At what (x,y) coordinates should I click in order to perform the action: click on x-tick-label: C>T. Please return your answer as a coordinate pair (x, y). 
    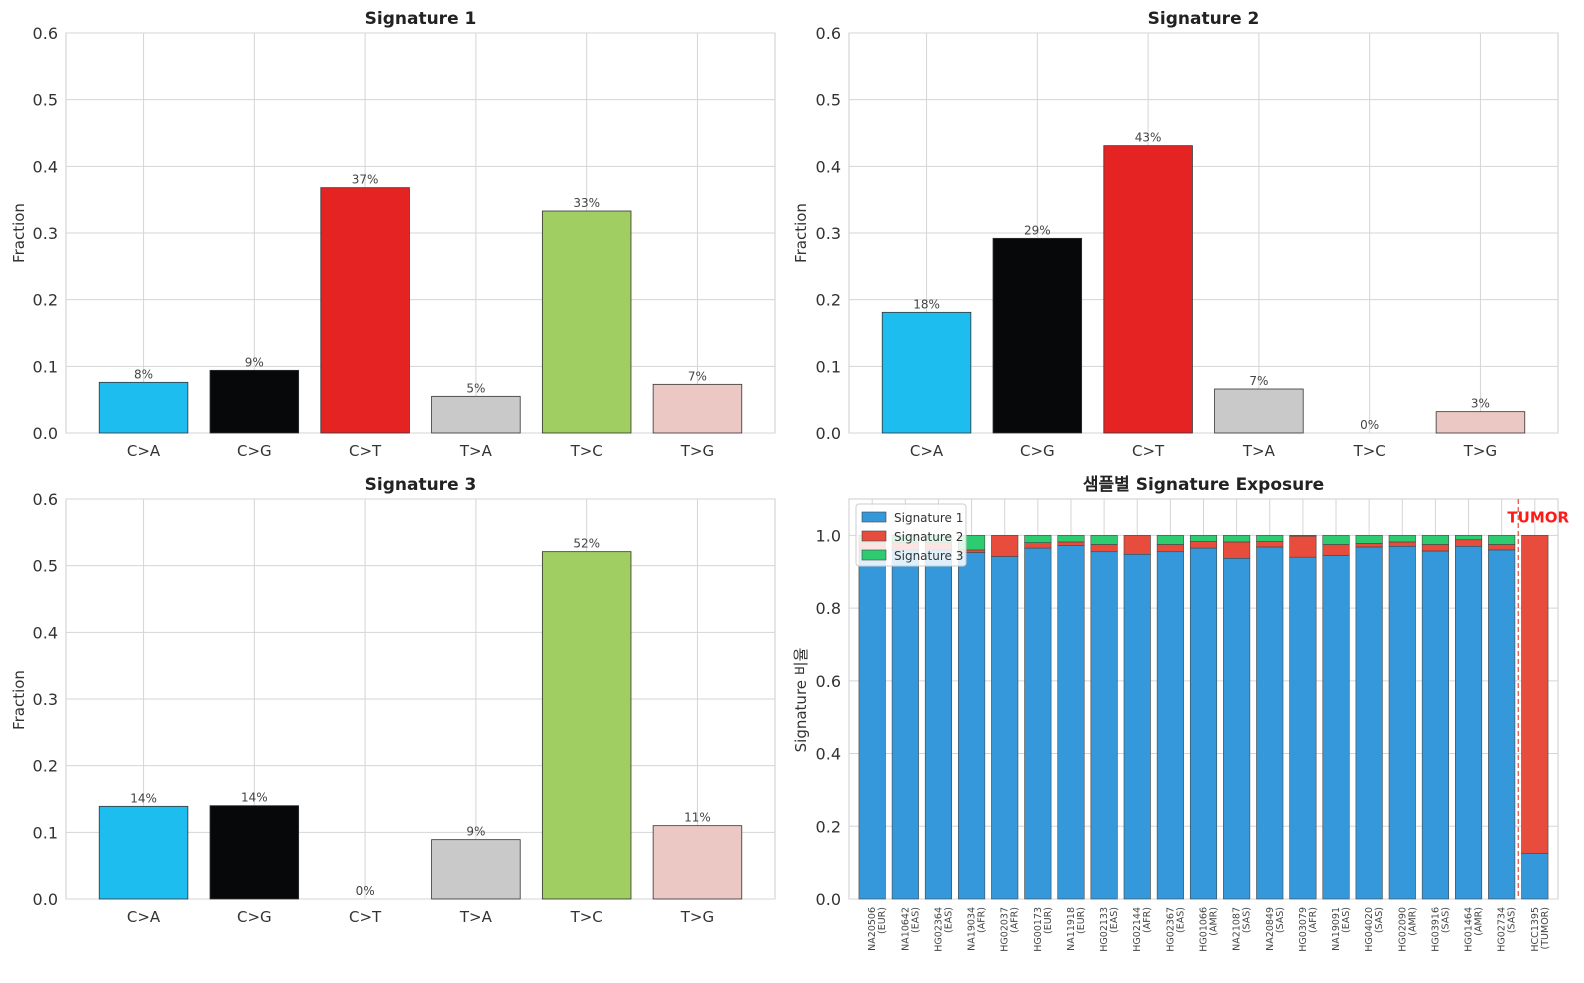
    Looking at the image, I should click on (1148, 451).